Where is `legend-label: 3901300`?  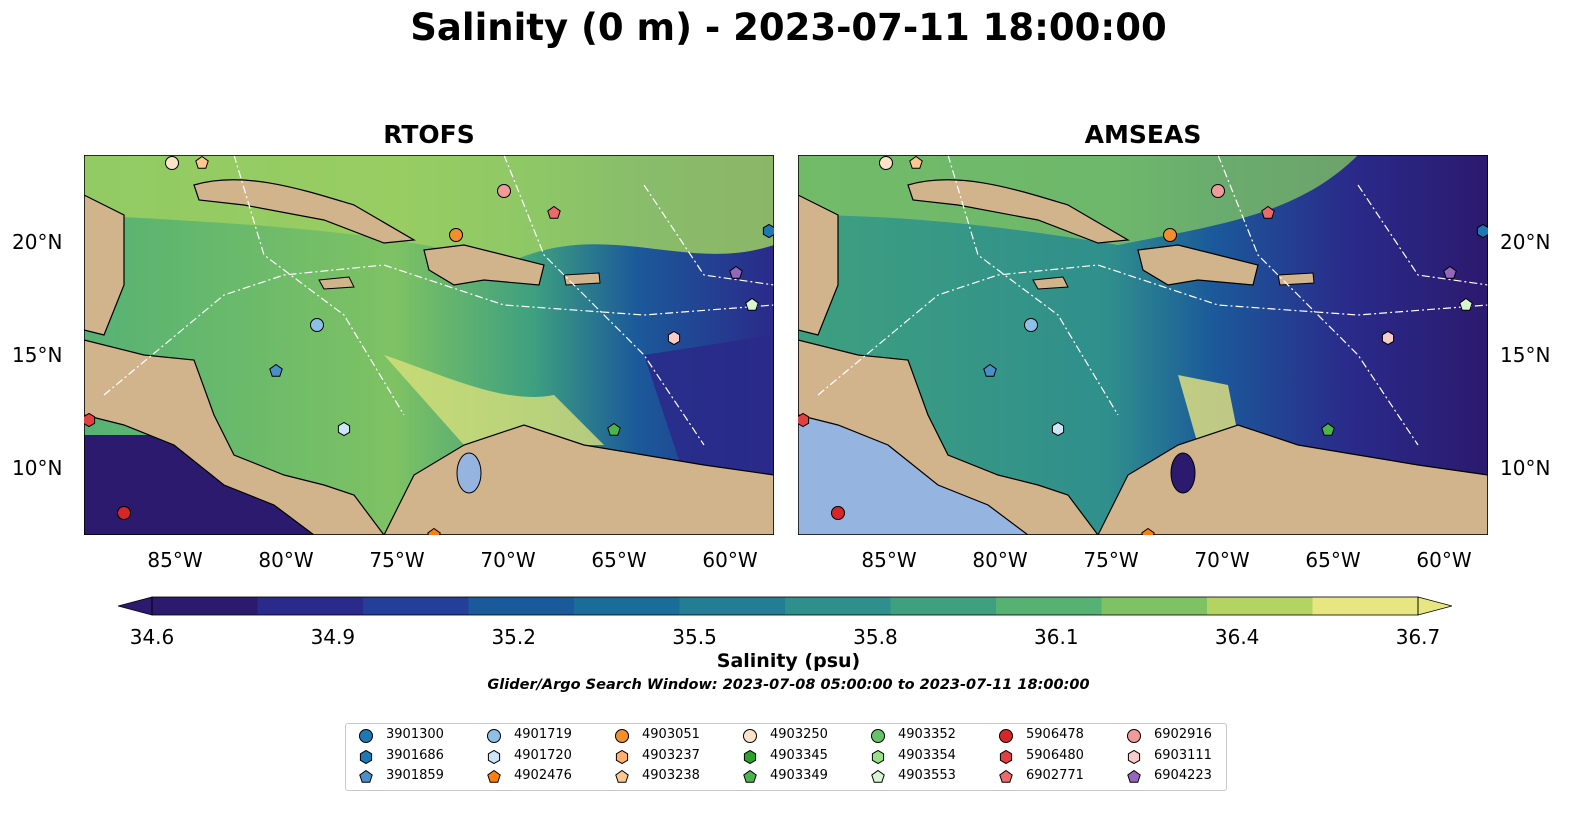
legend-label: 3901300 is located at coordinates (415, 734).